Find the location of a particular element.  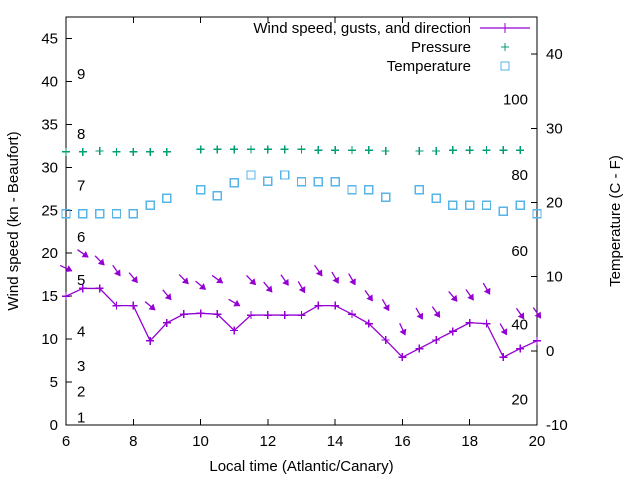

legend-label: Pressure is located at coordinates (441, 47).